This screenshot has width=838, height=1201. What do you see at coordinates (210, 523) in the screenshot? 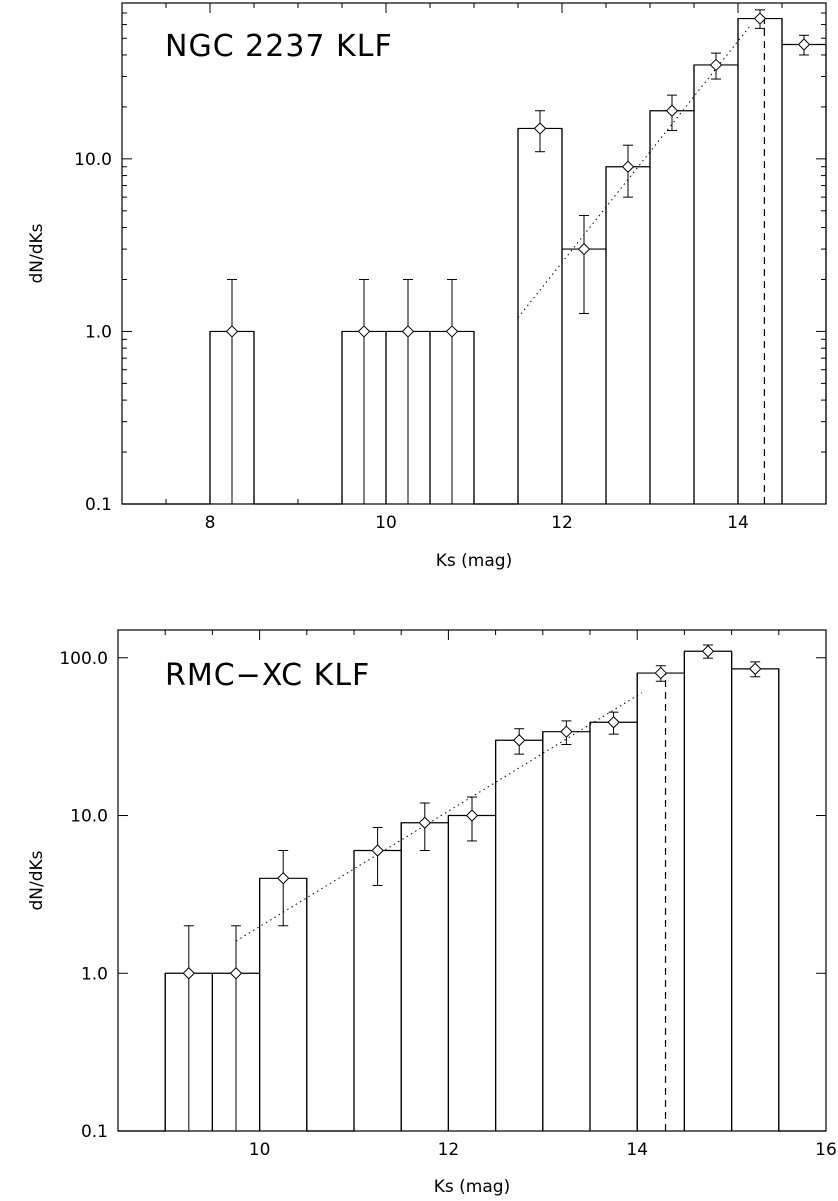
I see `x-tick-label: 8` at bounding box center [210, 523].